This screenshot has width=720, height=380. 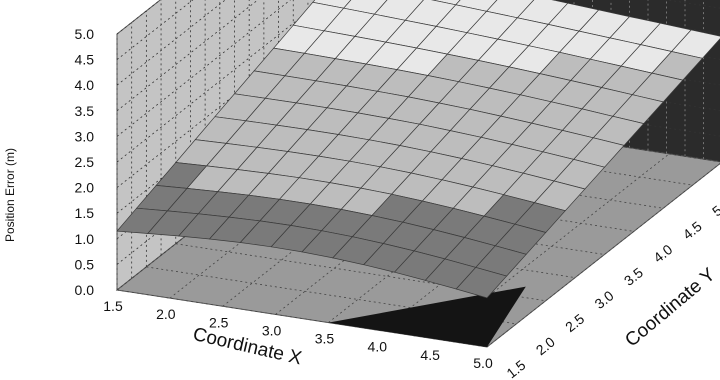 I want to click on y-tick-label: 4.5, so click(x=692, y=230).